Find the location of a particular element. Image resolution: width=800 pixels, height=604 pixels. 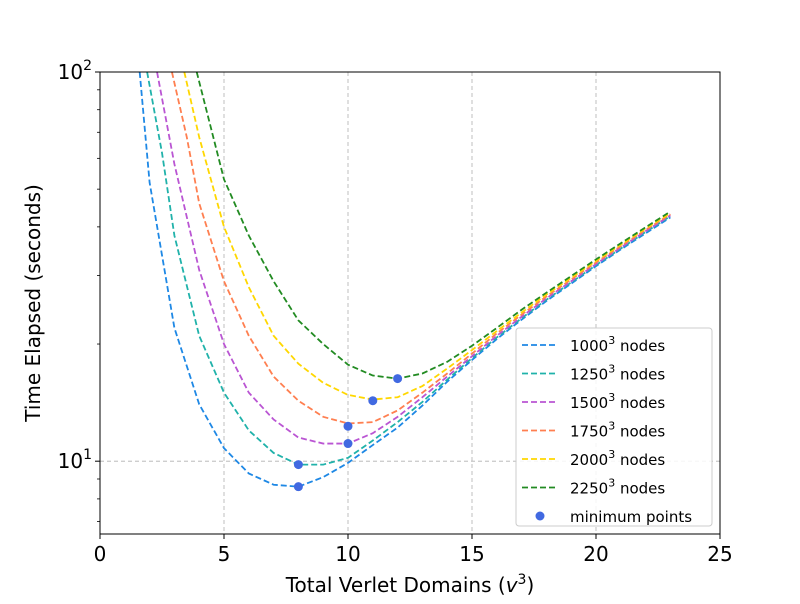

x-tick-label: 25 is located at coordinates (719, 554).